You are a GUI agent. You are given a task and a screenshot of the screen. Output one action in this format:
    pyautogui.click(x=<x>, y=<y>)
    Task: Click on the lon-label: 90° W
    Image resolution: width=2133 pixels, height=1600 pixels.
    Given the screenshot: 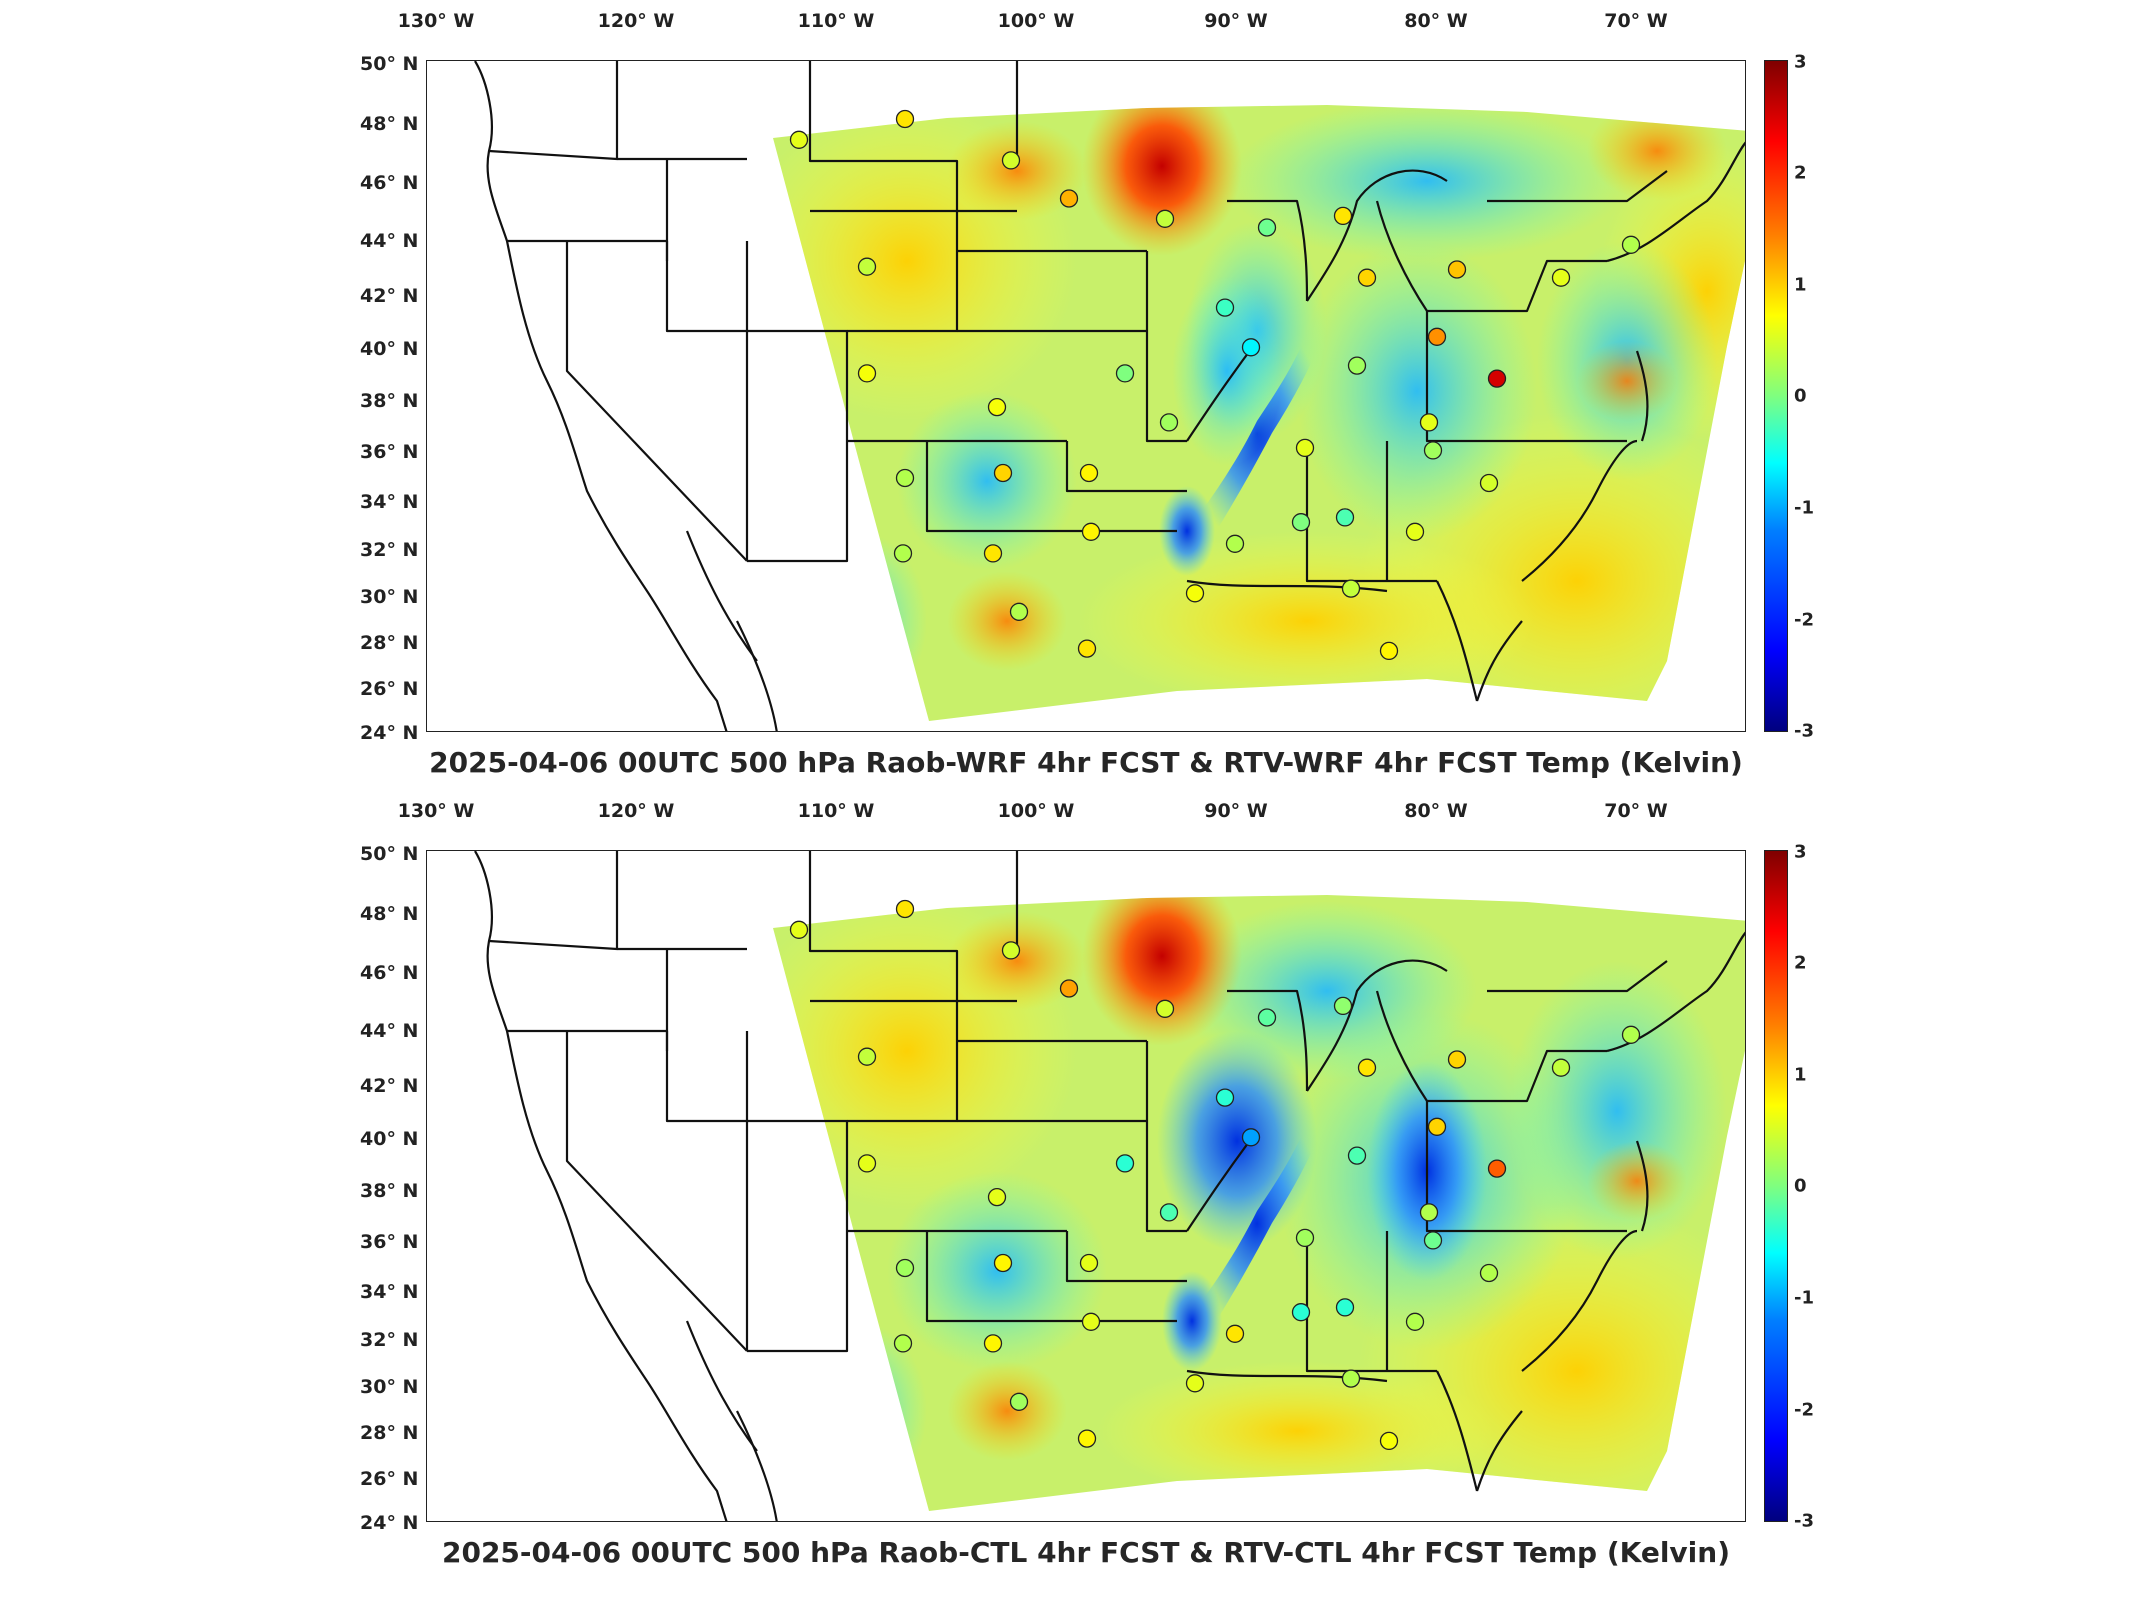 What is the action you would take?
    pyautogui.click(x=1236, y=21)
    